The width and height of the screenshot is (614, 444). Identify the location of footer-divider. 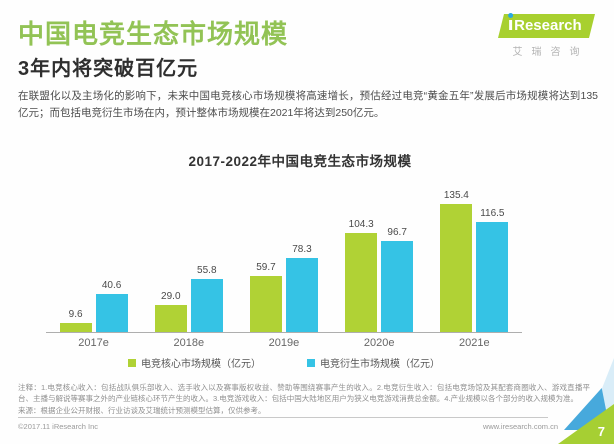
(283, 417).